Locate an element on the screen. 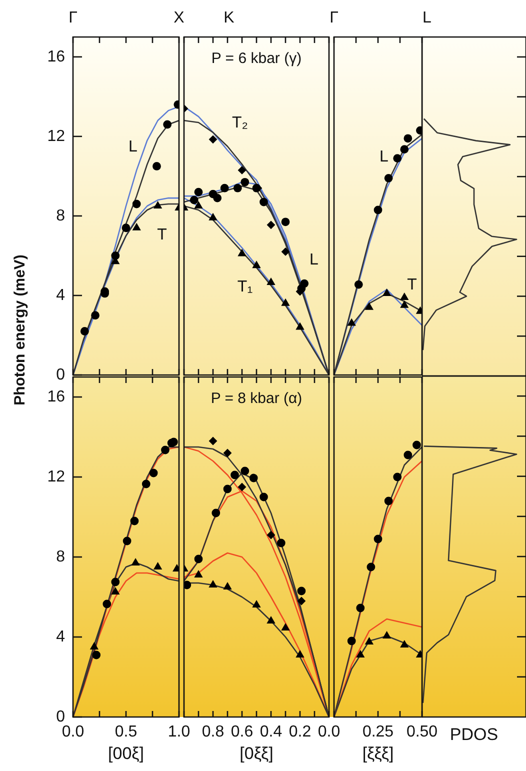  text: X is located at coordinates (179, 17).